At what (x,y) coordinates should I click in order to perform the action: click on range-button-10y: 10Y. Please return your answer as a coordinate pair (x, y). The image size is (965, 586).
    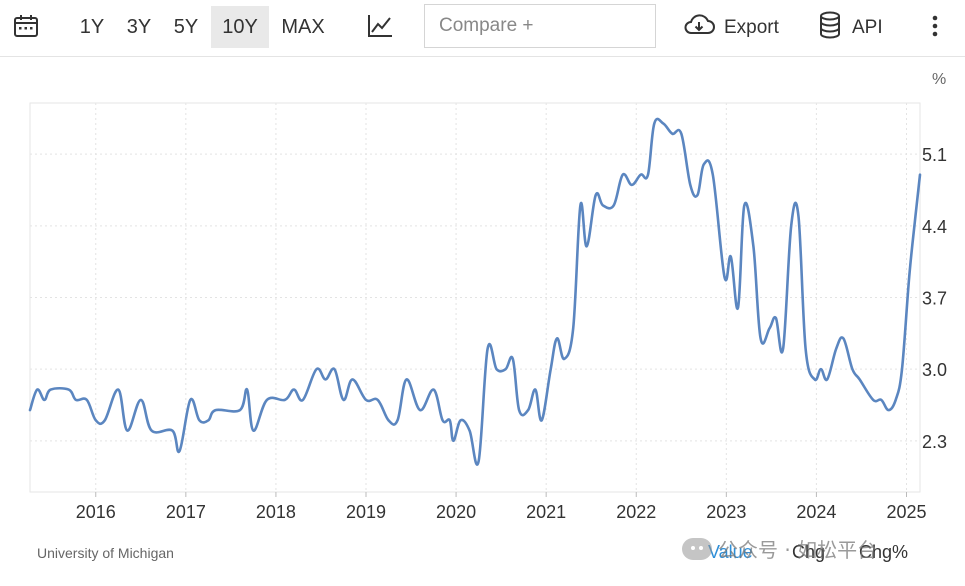
    Looking at the image, I should click on (240, 27).